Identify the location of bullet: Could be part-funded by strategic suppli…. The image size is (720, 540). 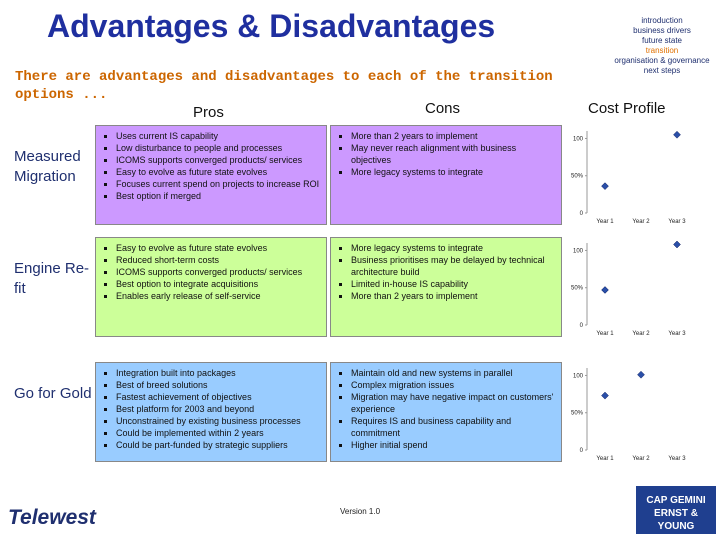
(219, 445).